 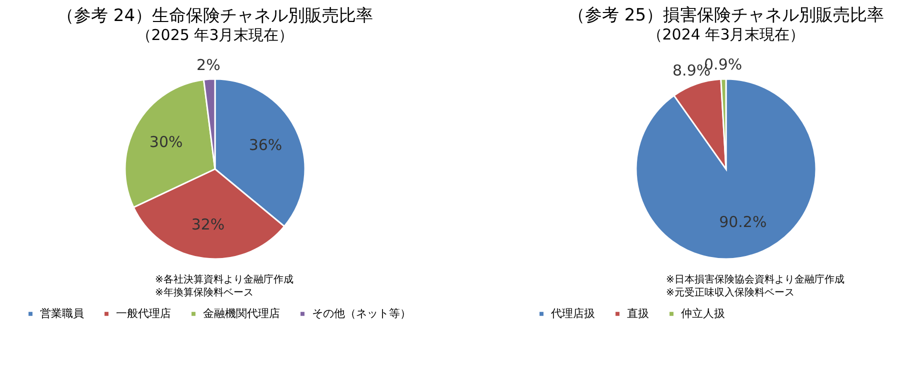 I want to click on pie-slice, so click(x=726, y=169).